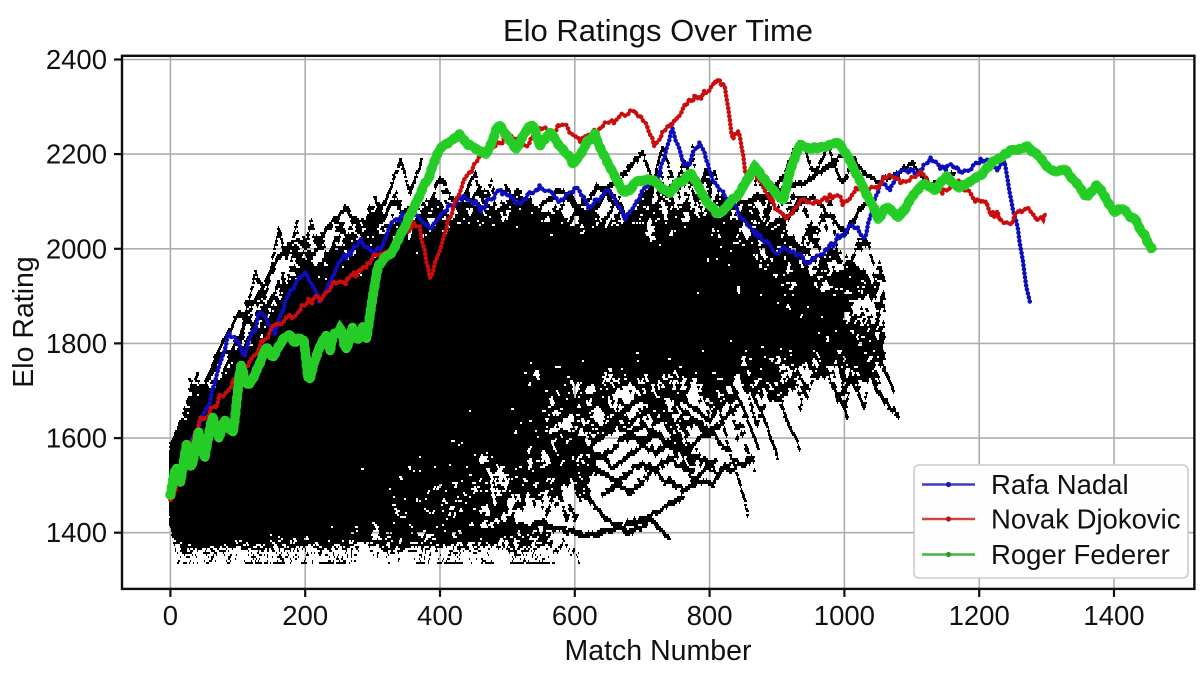  What do you see at coordinates (658, 651) in the screenshot?
I see `svg-text: Match Number` at bounding box center [658, 651].